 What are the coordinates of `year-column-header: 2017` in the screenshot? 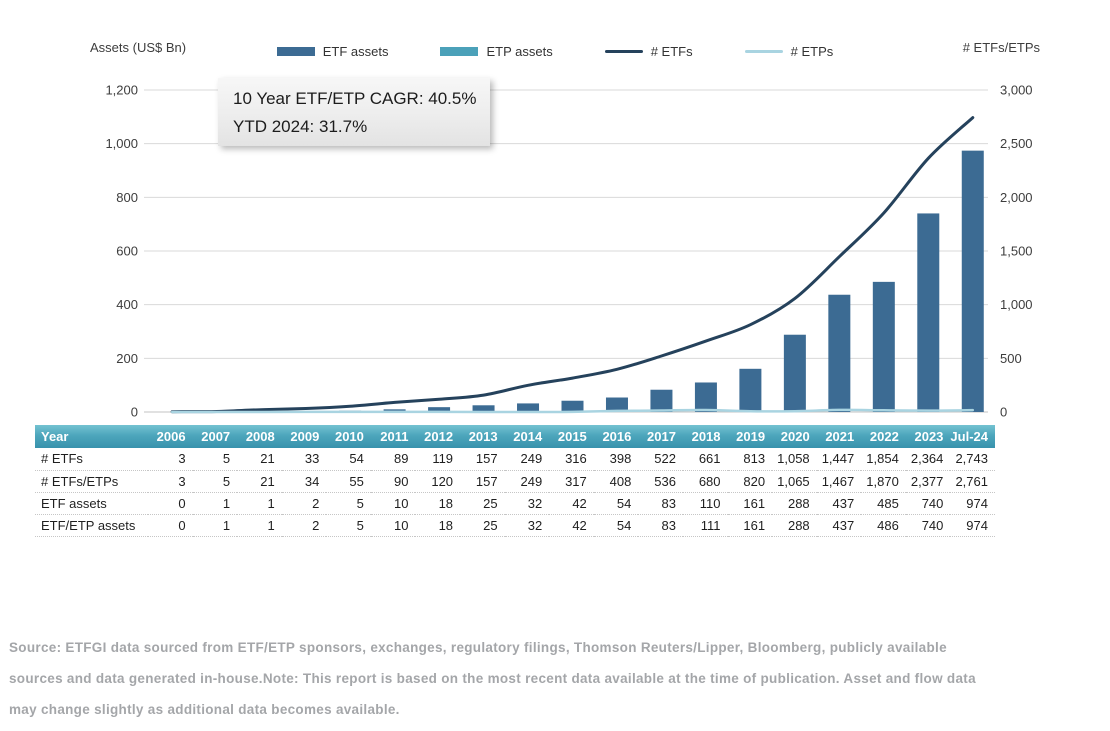 It's located at (660, 436).